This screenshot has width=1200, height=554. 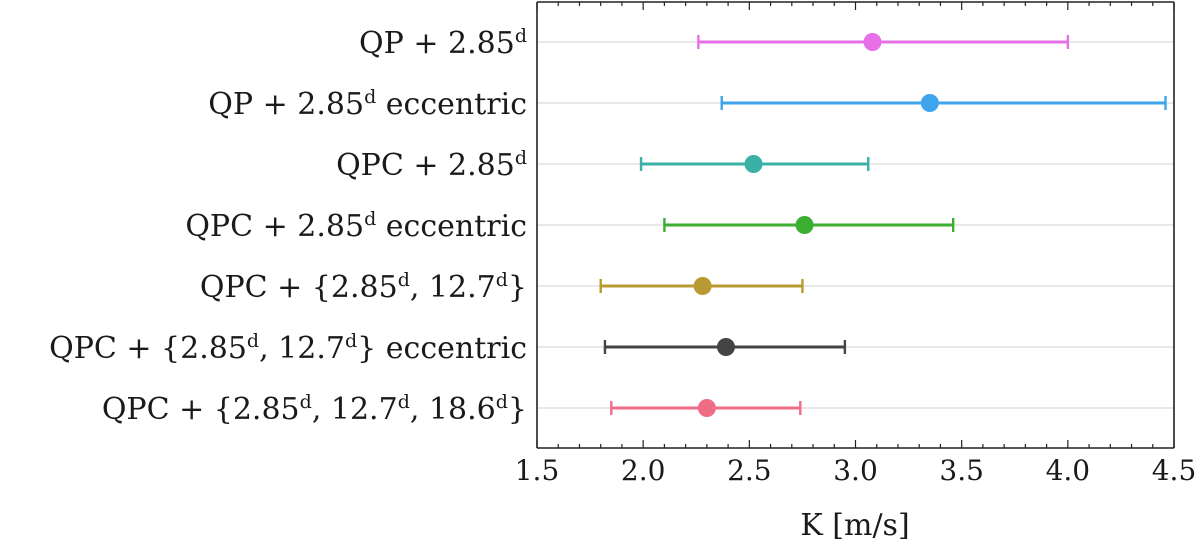 I want to click on category-label: QP + 2.85d, so click(x=443, y=43).